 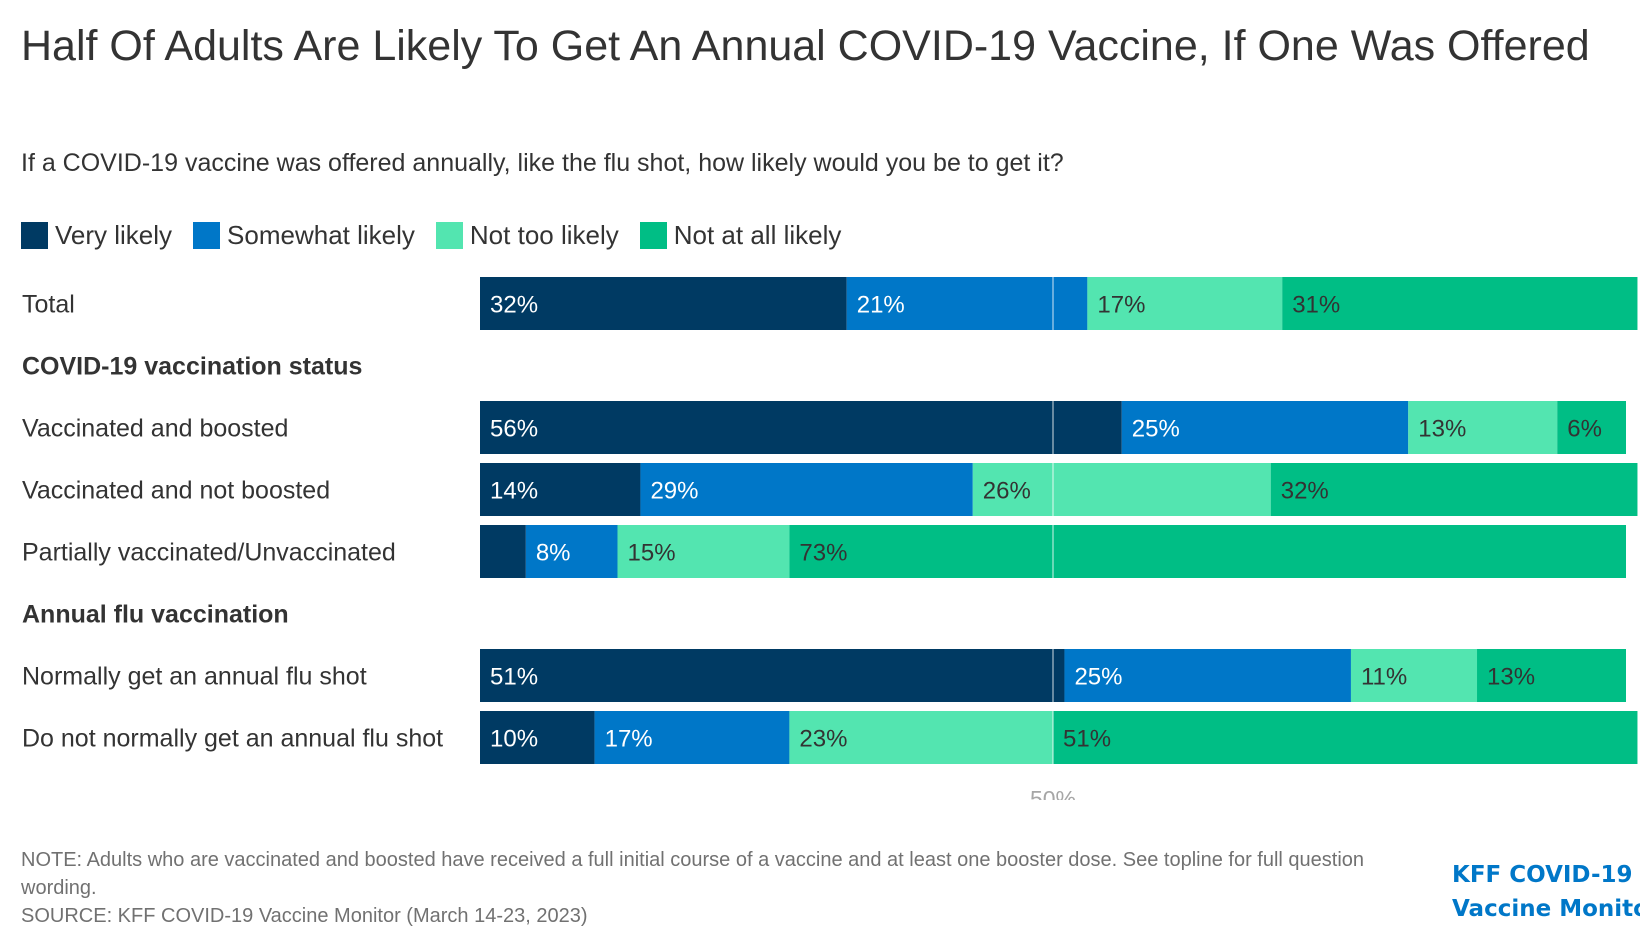 What do you see at coordinates (155, 615) in the screenshot?
I see `group-header: Annual flu vaccination` at bounding box center [155, 615].